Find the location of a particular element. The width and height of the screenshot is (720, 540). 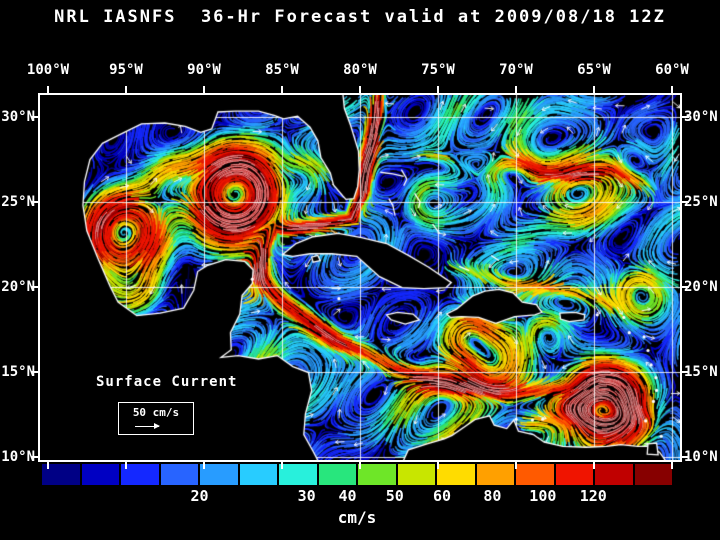

lon-tick-label: 100°W is located at coordinates (48, 70).